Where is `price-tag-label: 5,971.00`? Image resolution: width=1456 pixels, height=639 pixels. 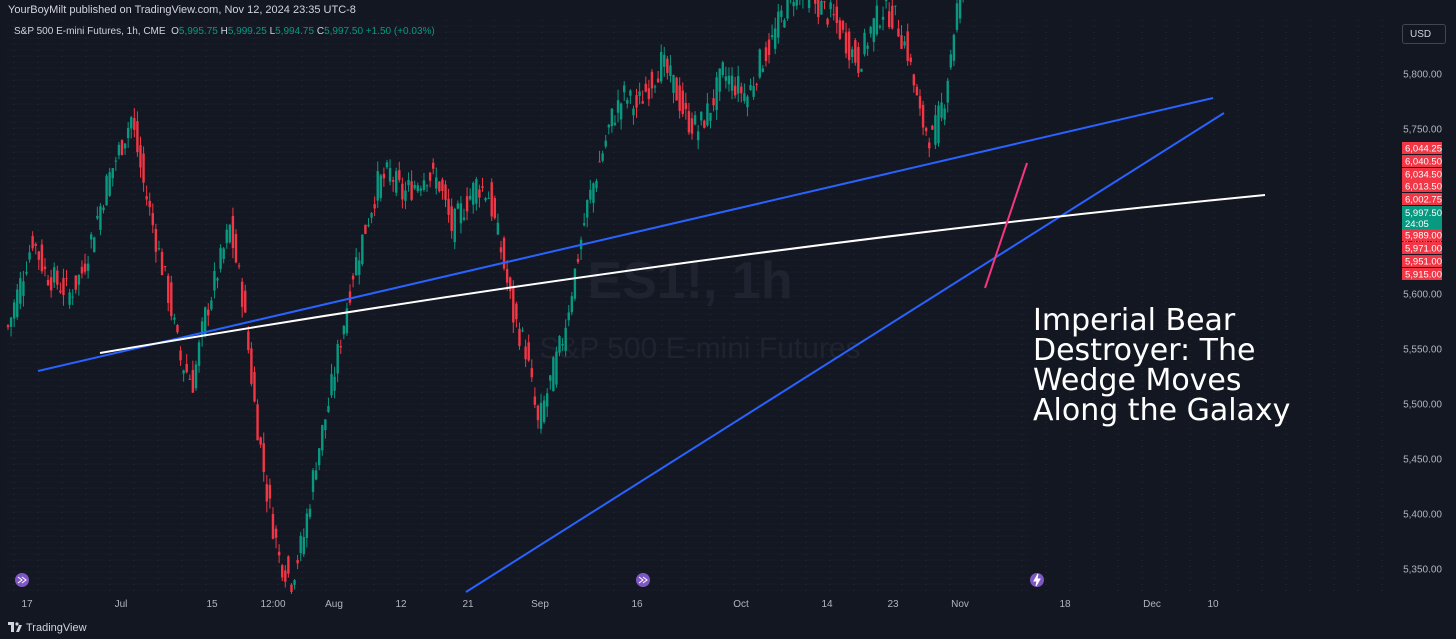 price-tag-label: 5,971.00 is located at coordinates (1423, 249).